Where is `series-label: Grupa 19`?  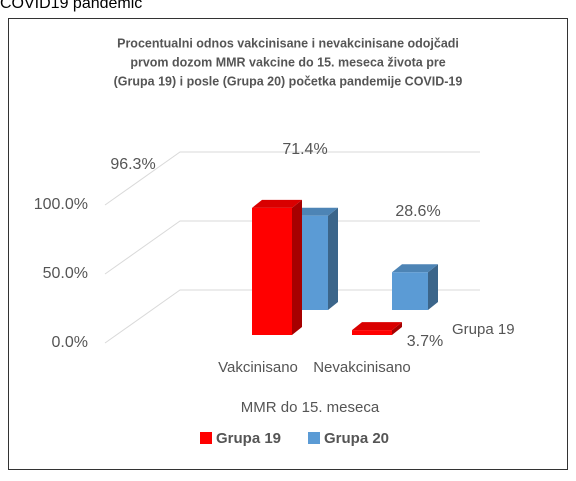 series-label: Grupa 19 is located at coordinates (483, 329).